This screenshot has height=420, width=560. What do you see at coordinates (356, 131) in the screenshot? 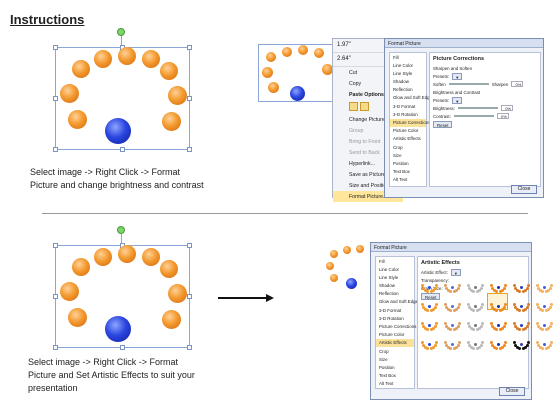
I see `menu-item-group: Group` at bounding box center [356, 131].